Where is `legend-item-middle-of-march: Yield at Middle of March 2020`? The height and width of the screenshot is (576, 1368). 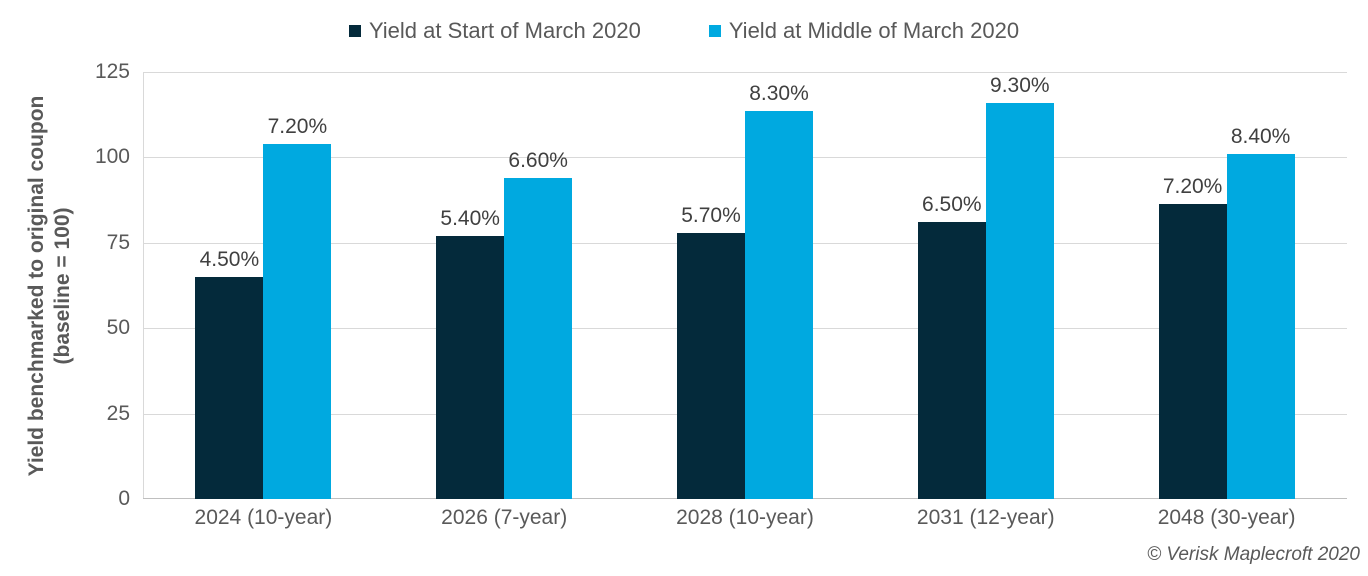 legend-item-middle-of-march: Yield at Middle of March 2020 is located at coordinates (864, 31).